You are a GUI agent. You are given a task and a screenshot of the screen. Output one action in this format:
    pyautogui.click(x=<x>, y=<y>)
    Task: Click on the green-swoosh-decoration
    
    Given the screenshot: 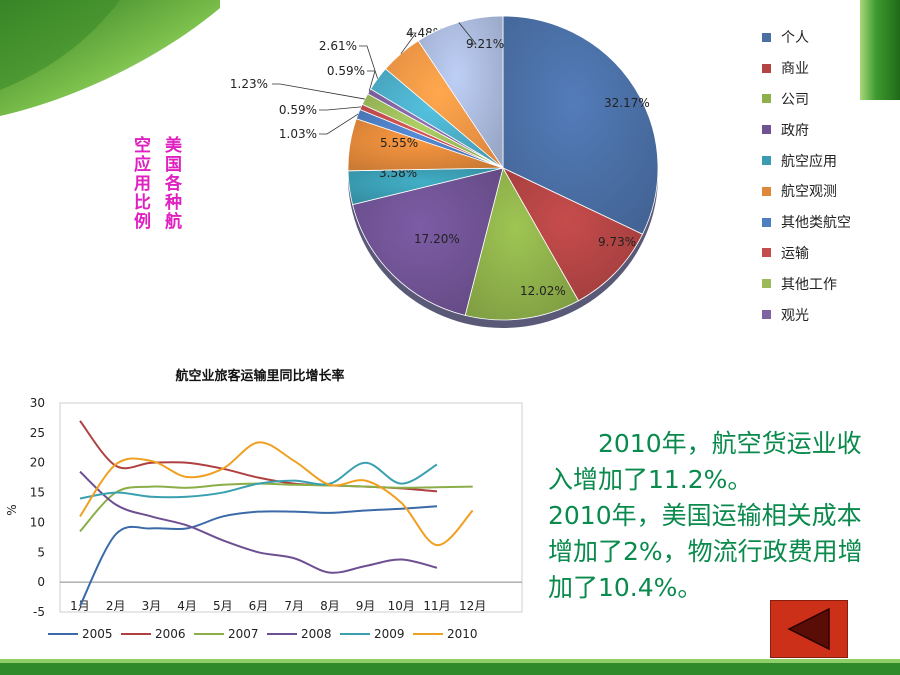 What is the action you would take?
    pyautogui.click(x=110, y=58)
    